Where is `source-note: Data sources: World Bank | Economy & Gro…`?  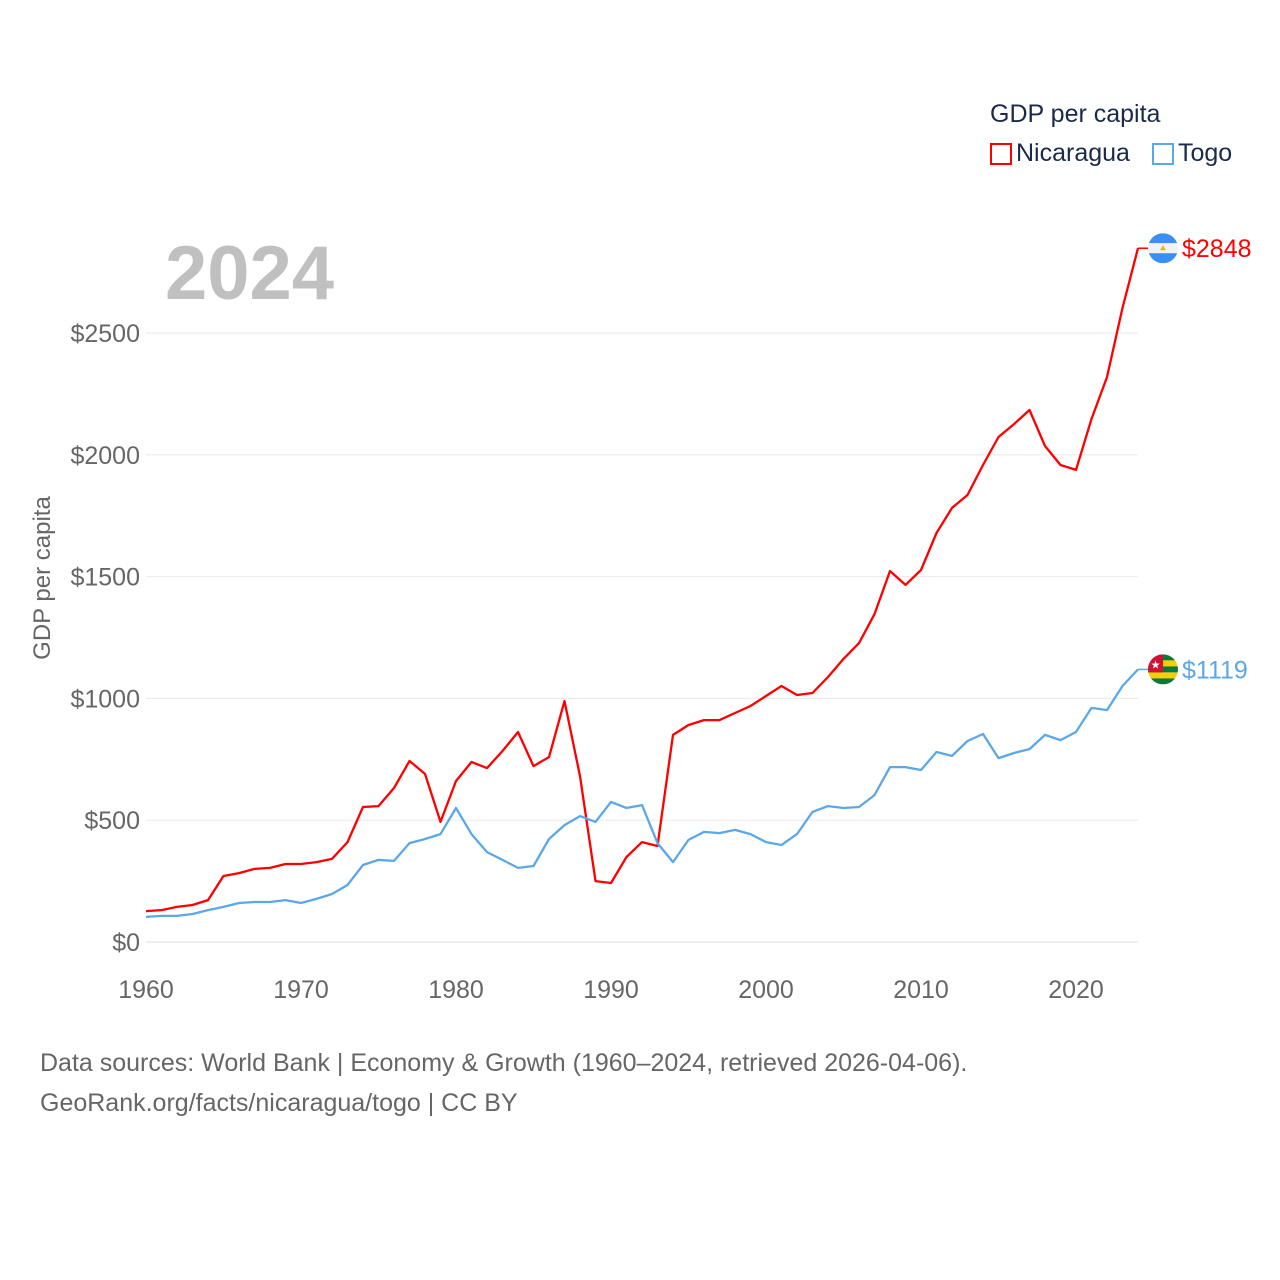
source-note: Data sources: World Bank | Economy & Gro… is located at coordinates (503, 1083).